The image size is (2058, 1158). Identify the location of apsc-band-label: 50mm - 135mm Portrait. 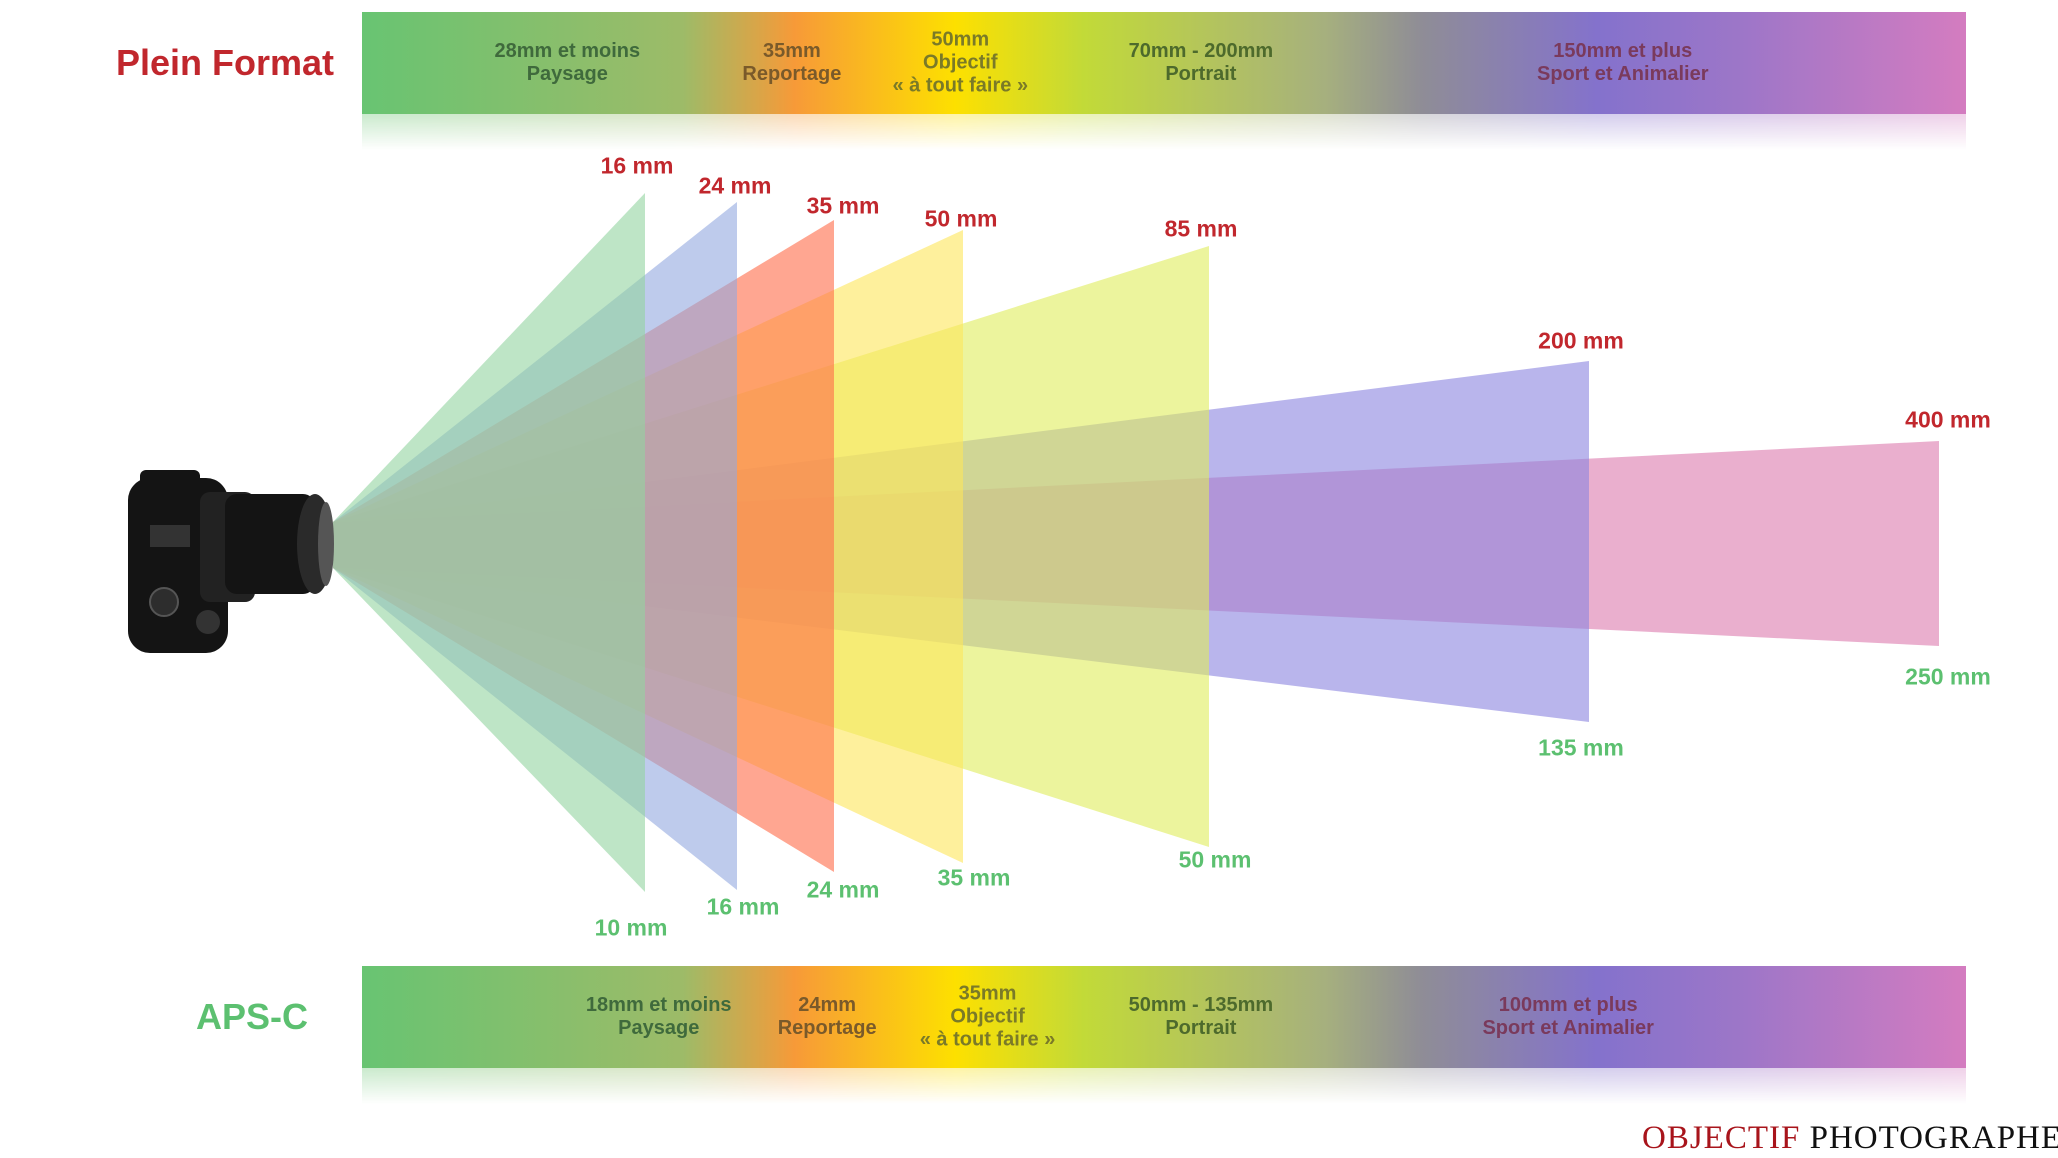
(1201, 1017).